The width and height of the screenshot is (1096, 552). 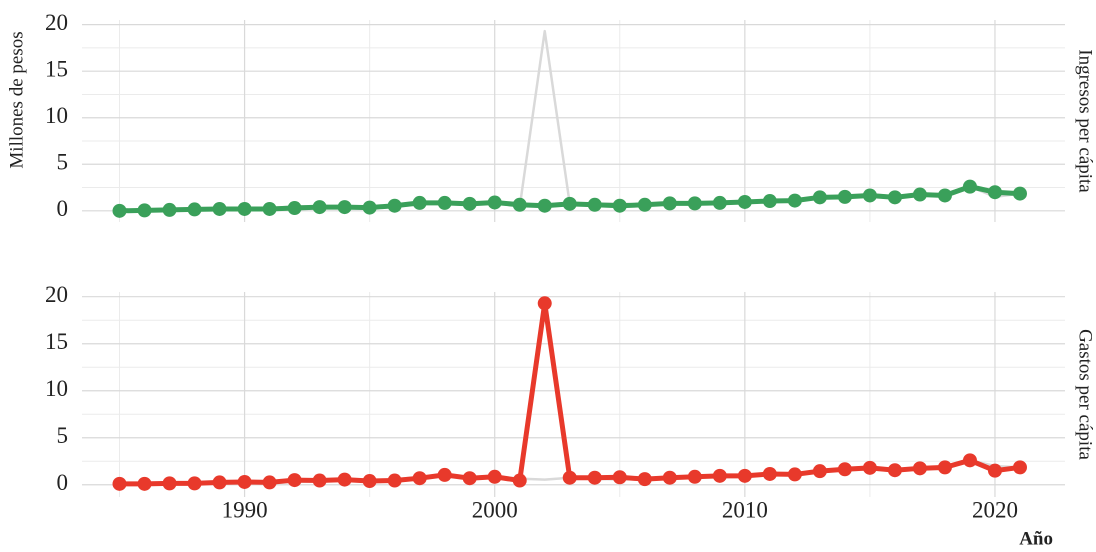 I want to click on facet-label: Gastos per cápita, so click(x=1085, y=394).